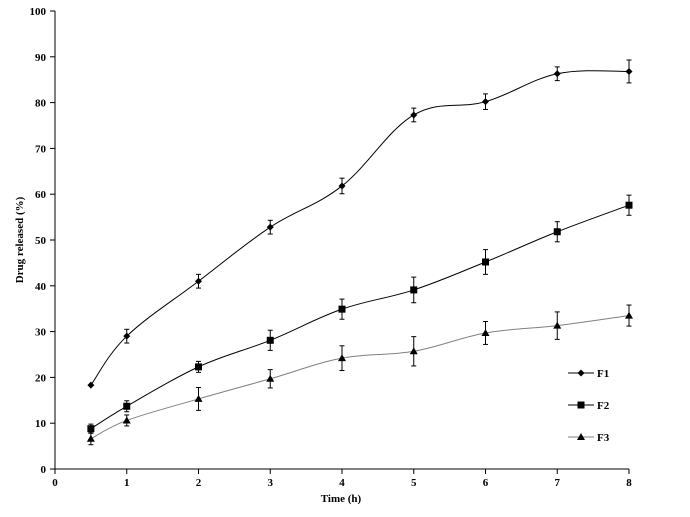  I want to click on x-axis-title: Time (h), so click(341, 499).